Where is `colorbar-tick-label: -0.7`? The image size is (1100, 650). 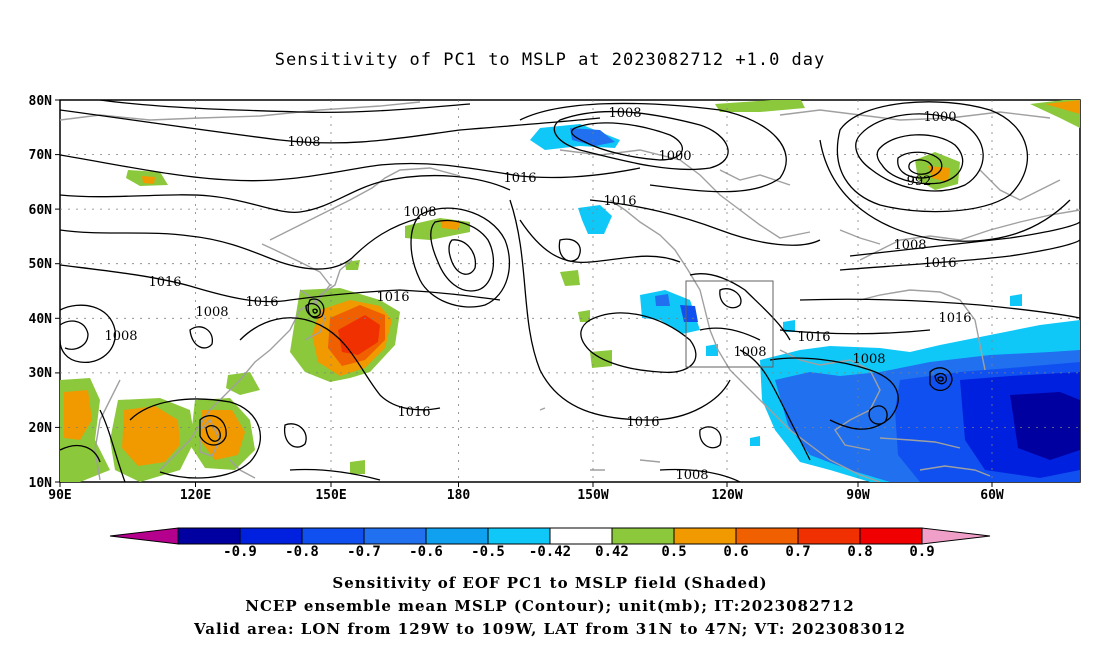
colorbar-tick-label: -0.7 is located at coordinates (364, 552).